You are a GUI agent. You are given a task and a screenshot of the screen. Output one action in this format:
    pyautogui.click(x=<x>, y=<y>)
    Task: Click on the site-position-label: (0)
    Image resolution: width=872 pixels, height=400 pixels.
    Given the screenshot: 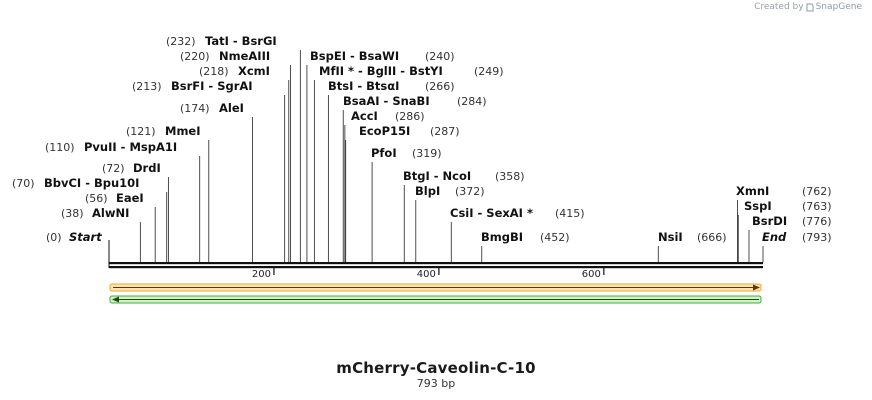 What is the action you would take?
    pyautogui.click(x=54, y=237)
    